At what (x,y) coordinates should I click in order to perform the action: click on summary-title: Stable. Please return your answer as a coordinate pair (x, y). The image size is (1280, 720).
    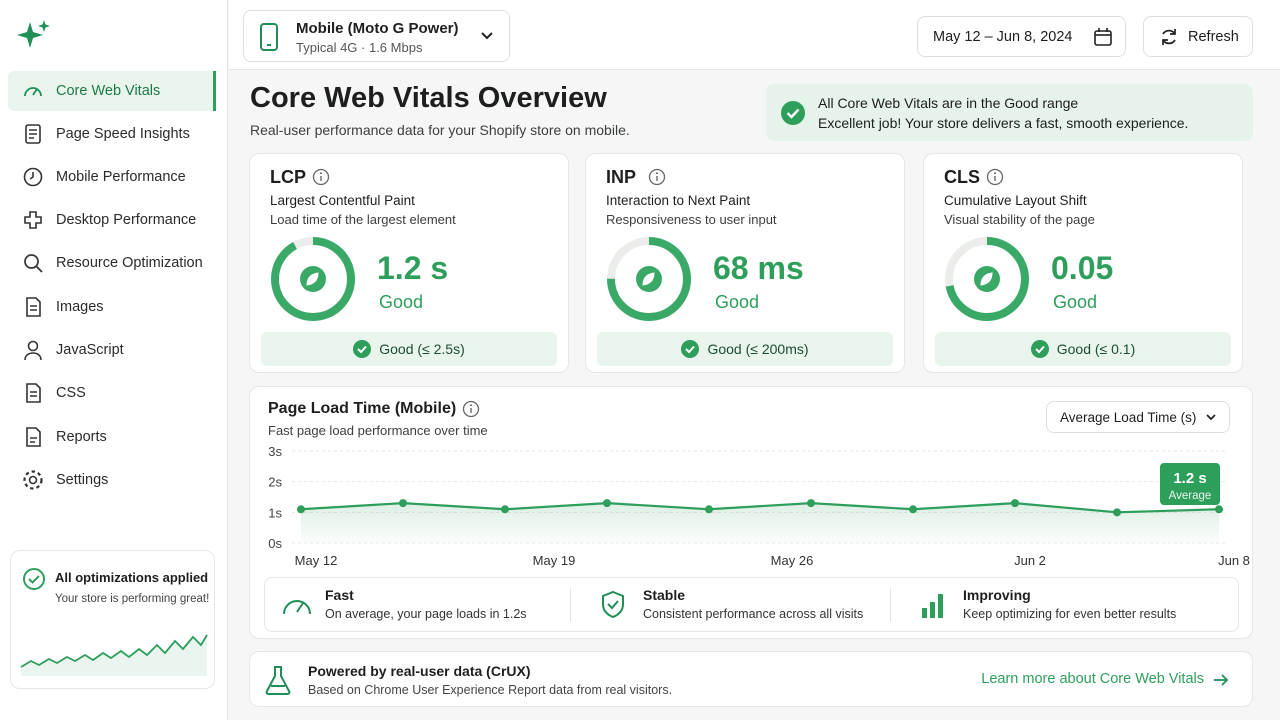
    Looking at the image, I should click on (664, 595).